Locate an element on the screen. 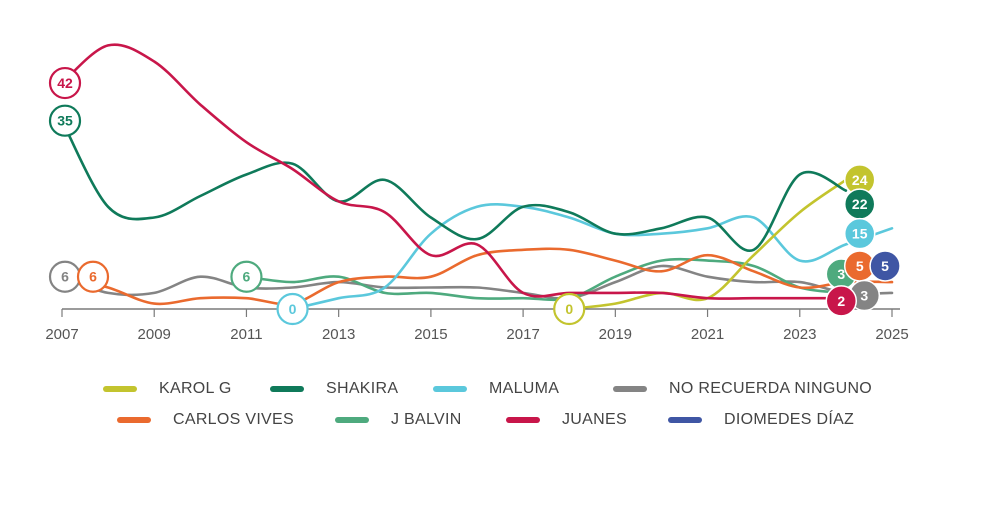 This screenshot has width=1000, height=530. legend-swatch-juanes is located at coordinates (523, 420).